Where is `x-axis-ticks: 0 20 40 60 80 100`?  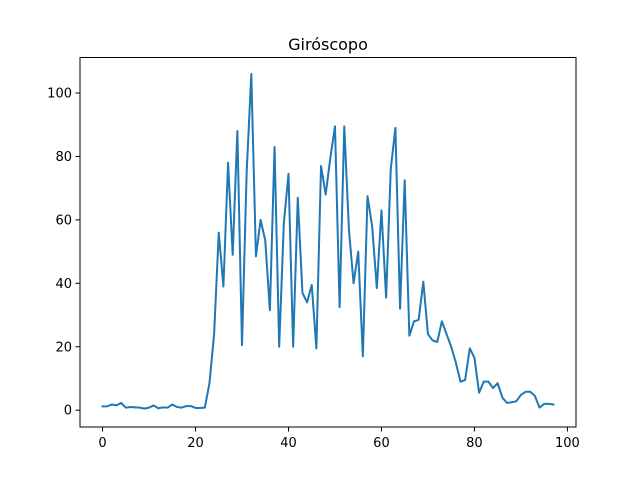
x-axis-ticks: 0 20 40 60 80 100 is located at coordinates (339, 439).